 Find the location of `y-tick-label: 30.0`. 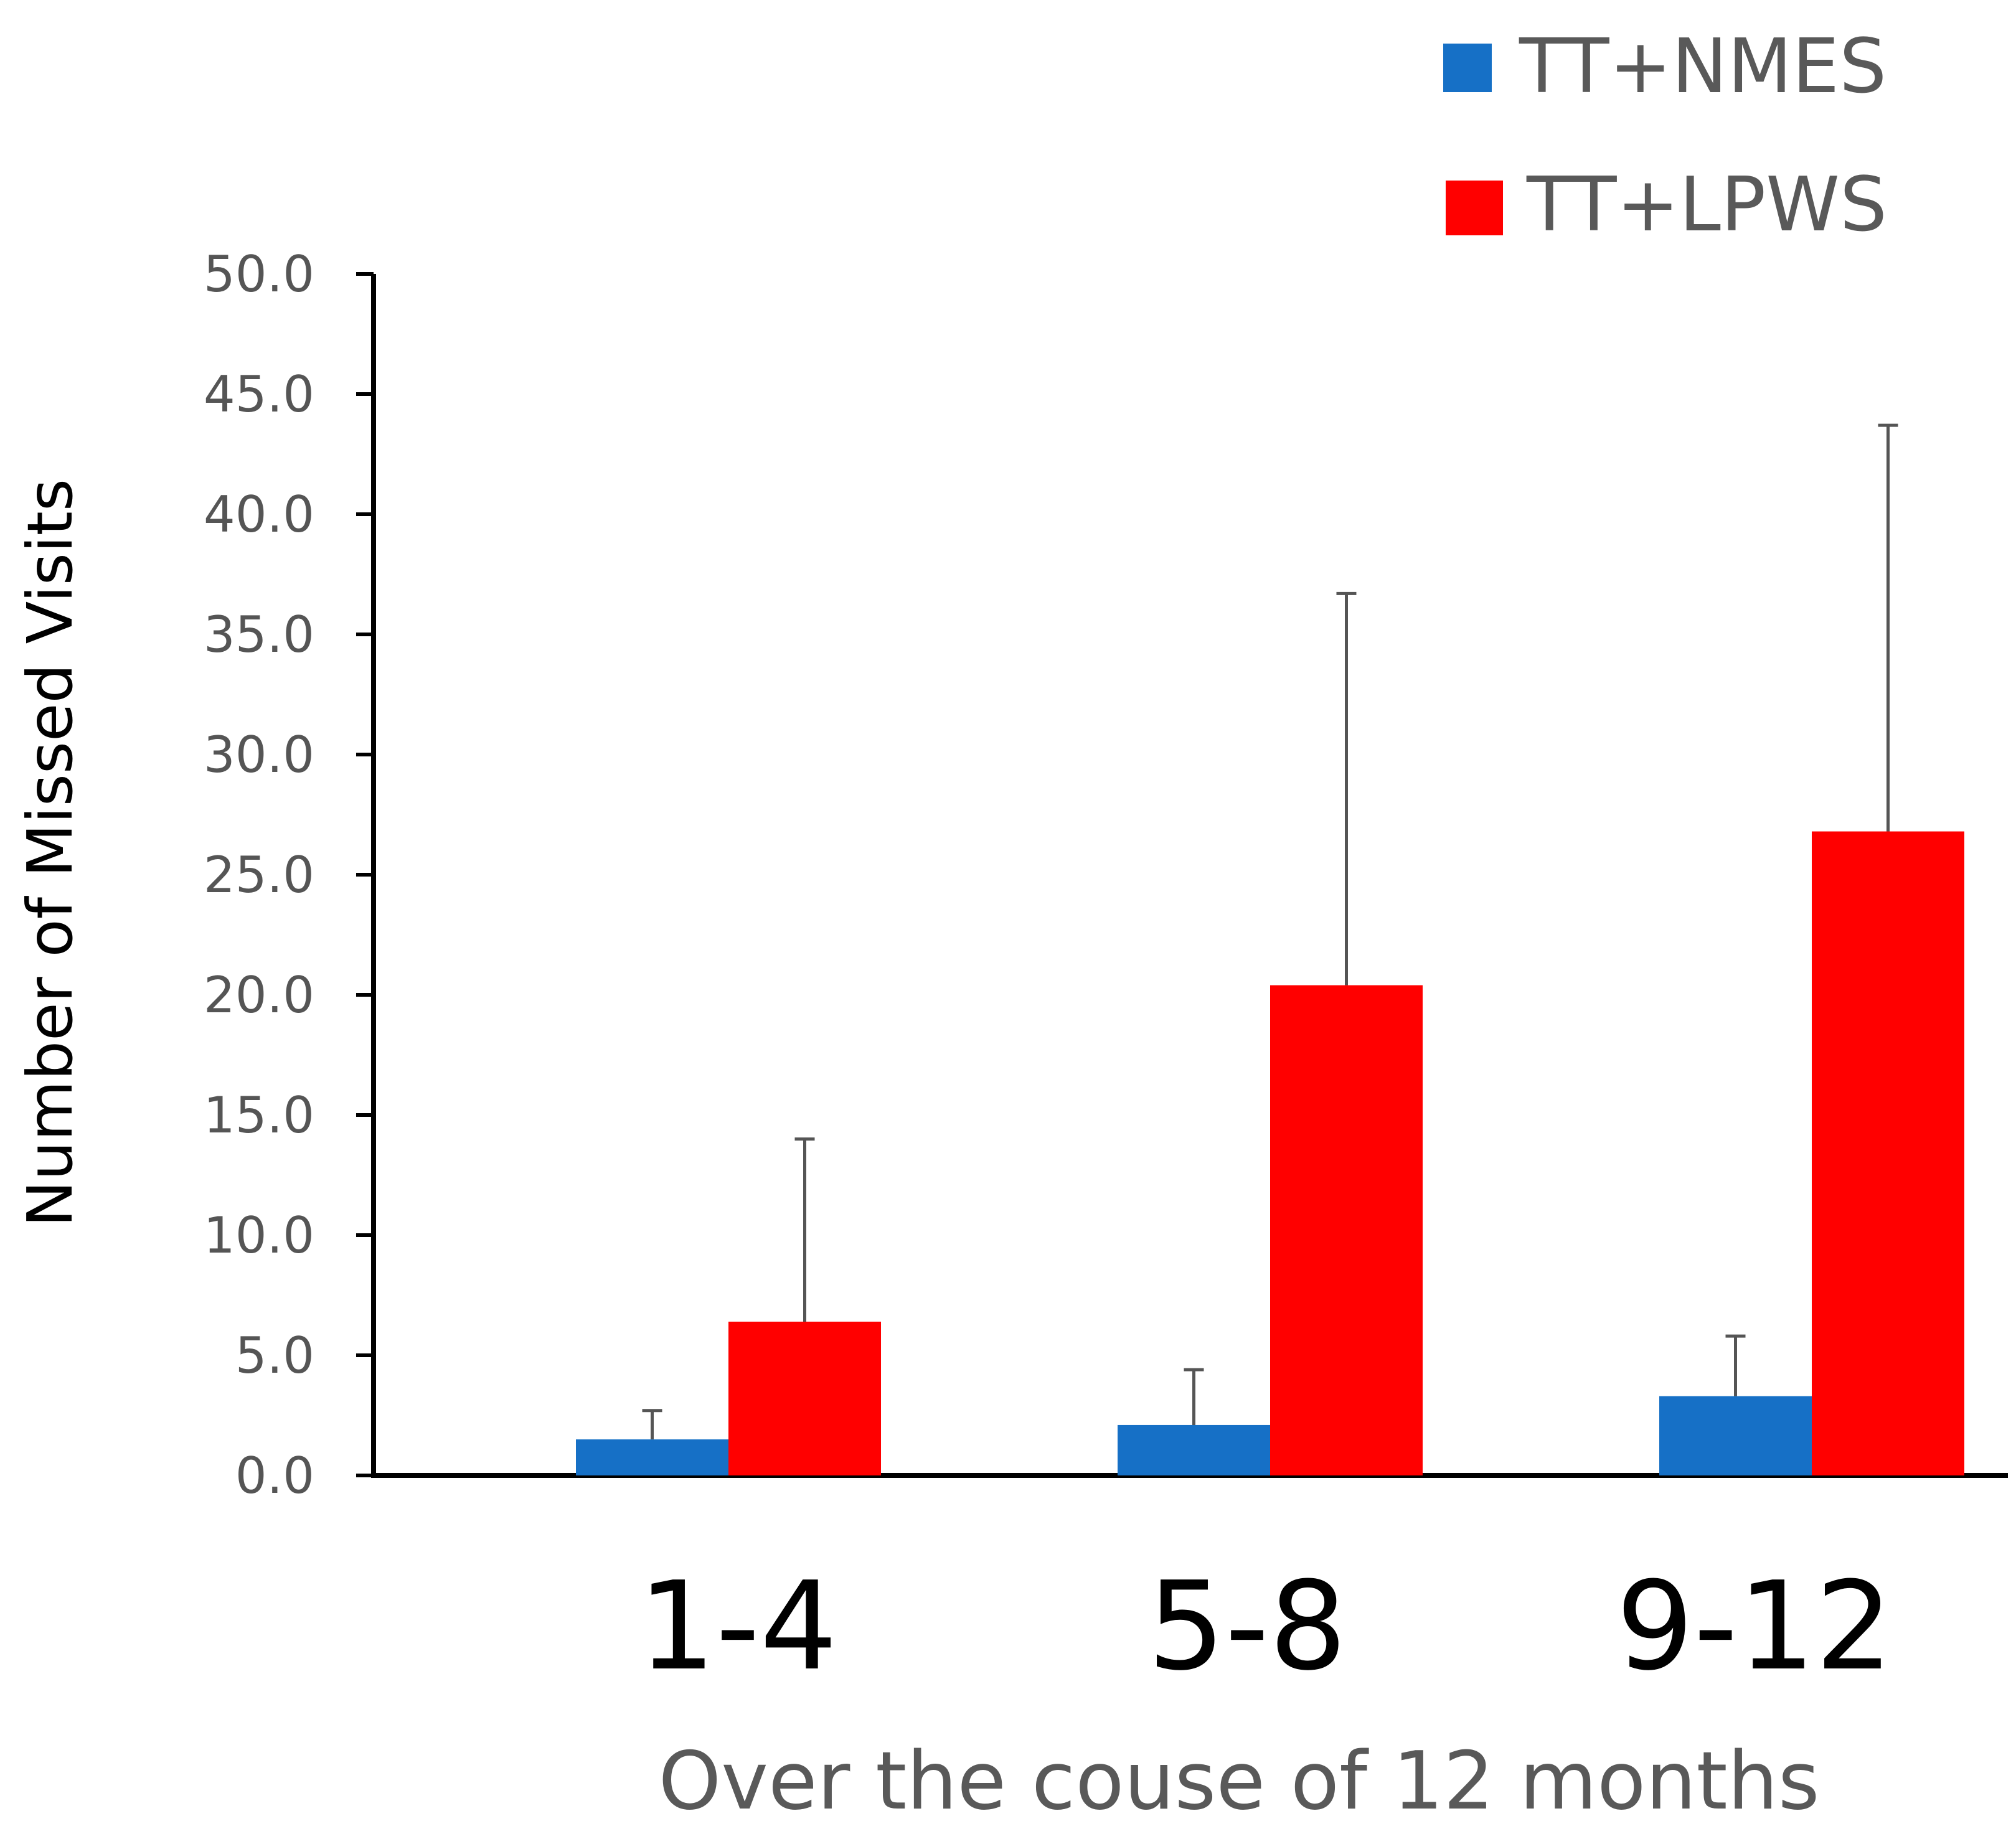

y-tick-label: 30.0 is located at coordinates (259, 755).